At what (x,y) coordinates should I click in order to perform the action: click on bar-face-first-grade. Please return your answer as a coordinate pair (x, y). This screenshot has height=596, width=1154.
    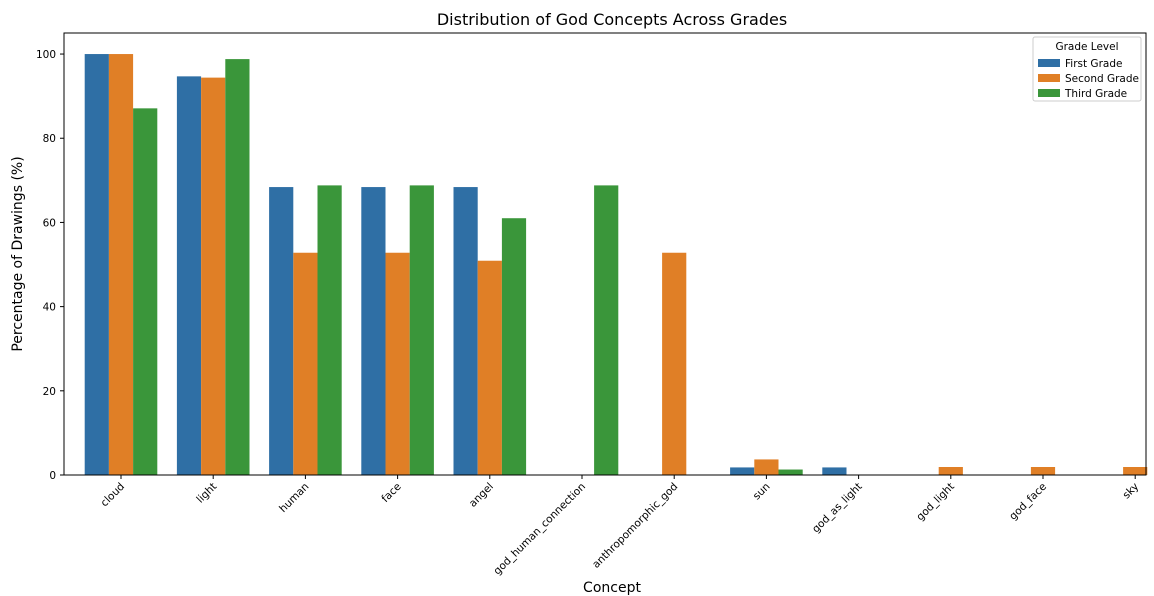
    Looking at the image, I should click on (373, 331).